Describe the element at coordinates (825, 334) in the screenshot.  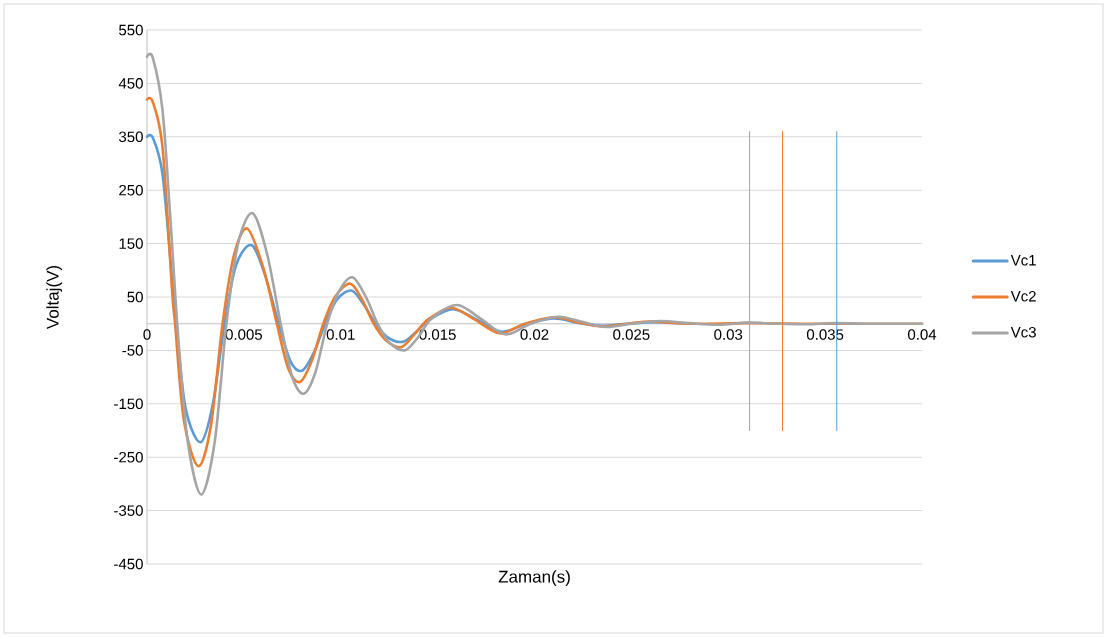
I see `x-tick-label: 0.035` at that location.